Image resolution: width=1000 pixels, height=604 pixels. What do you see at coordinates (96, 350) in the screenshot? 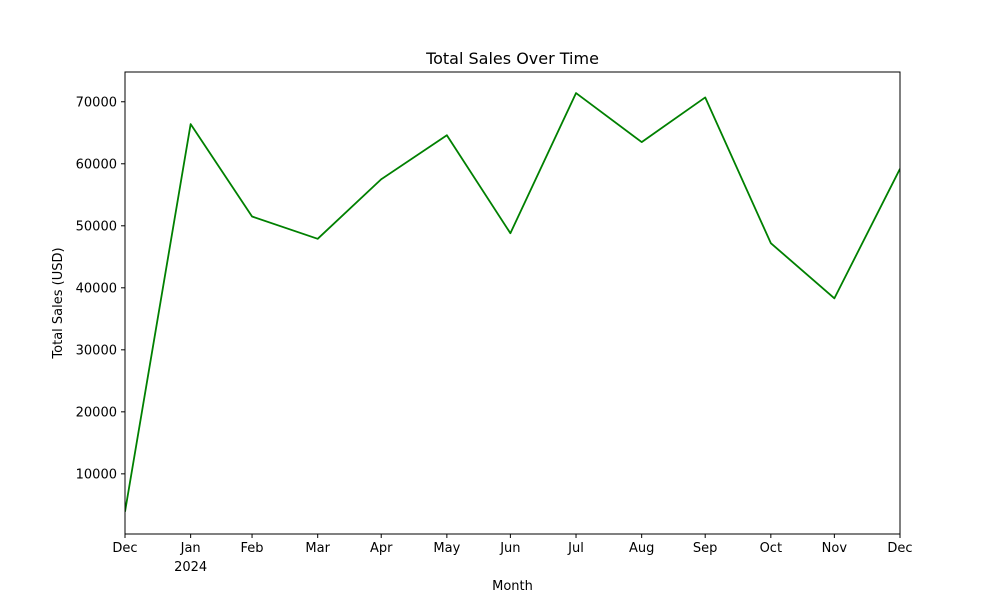
I see `y-tick-label: 30000` at bounding box center [96, 350].